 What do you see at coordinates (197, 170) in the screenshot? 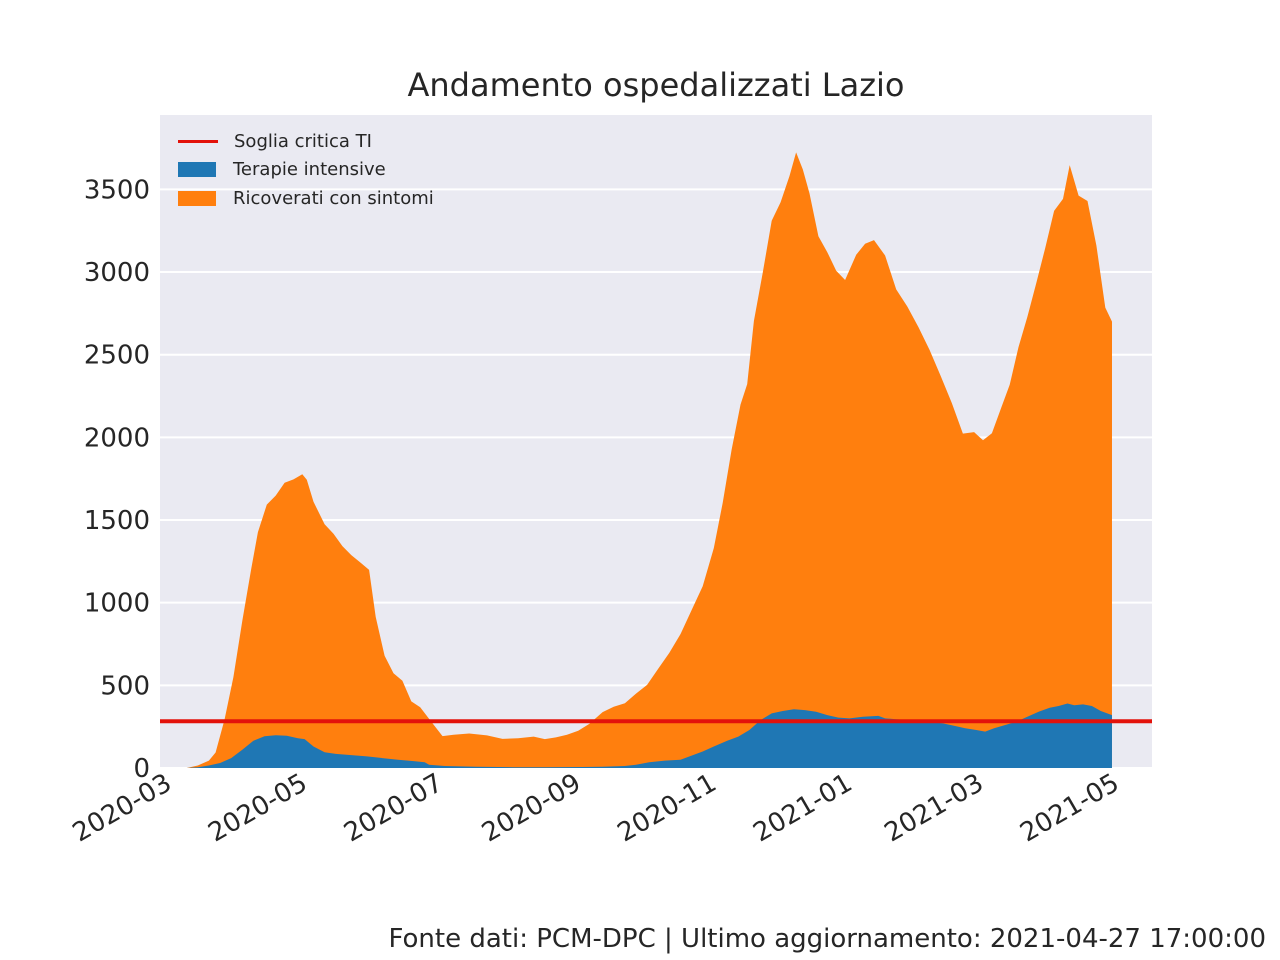
I see `legend-swatch-terapie` at bounding box center [197, 170].